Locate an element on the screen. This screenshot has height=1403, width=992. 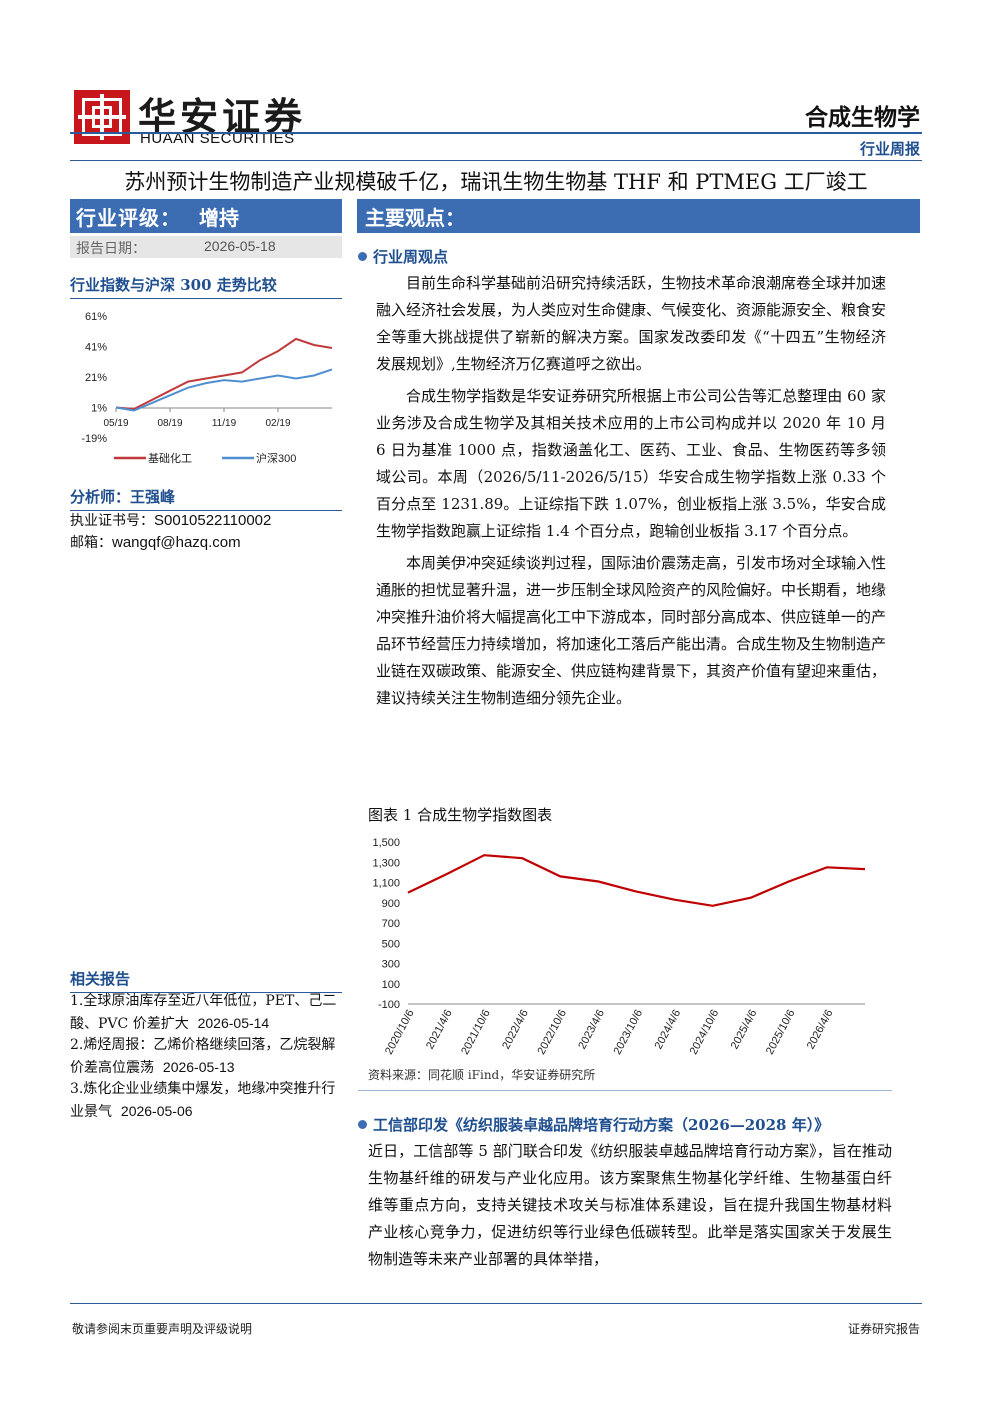
report-type: 行业周报 is located at coordinates (889, 149).